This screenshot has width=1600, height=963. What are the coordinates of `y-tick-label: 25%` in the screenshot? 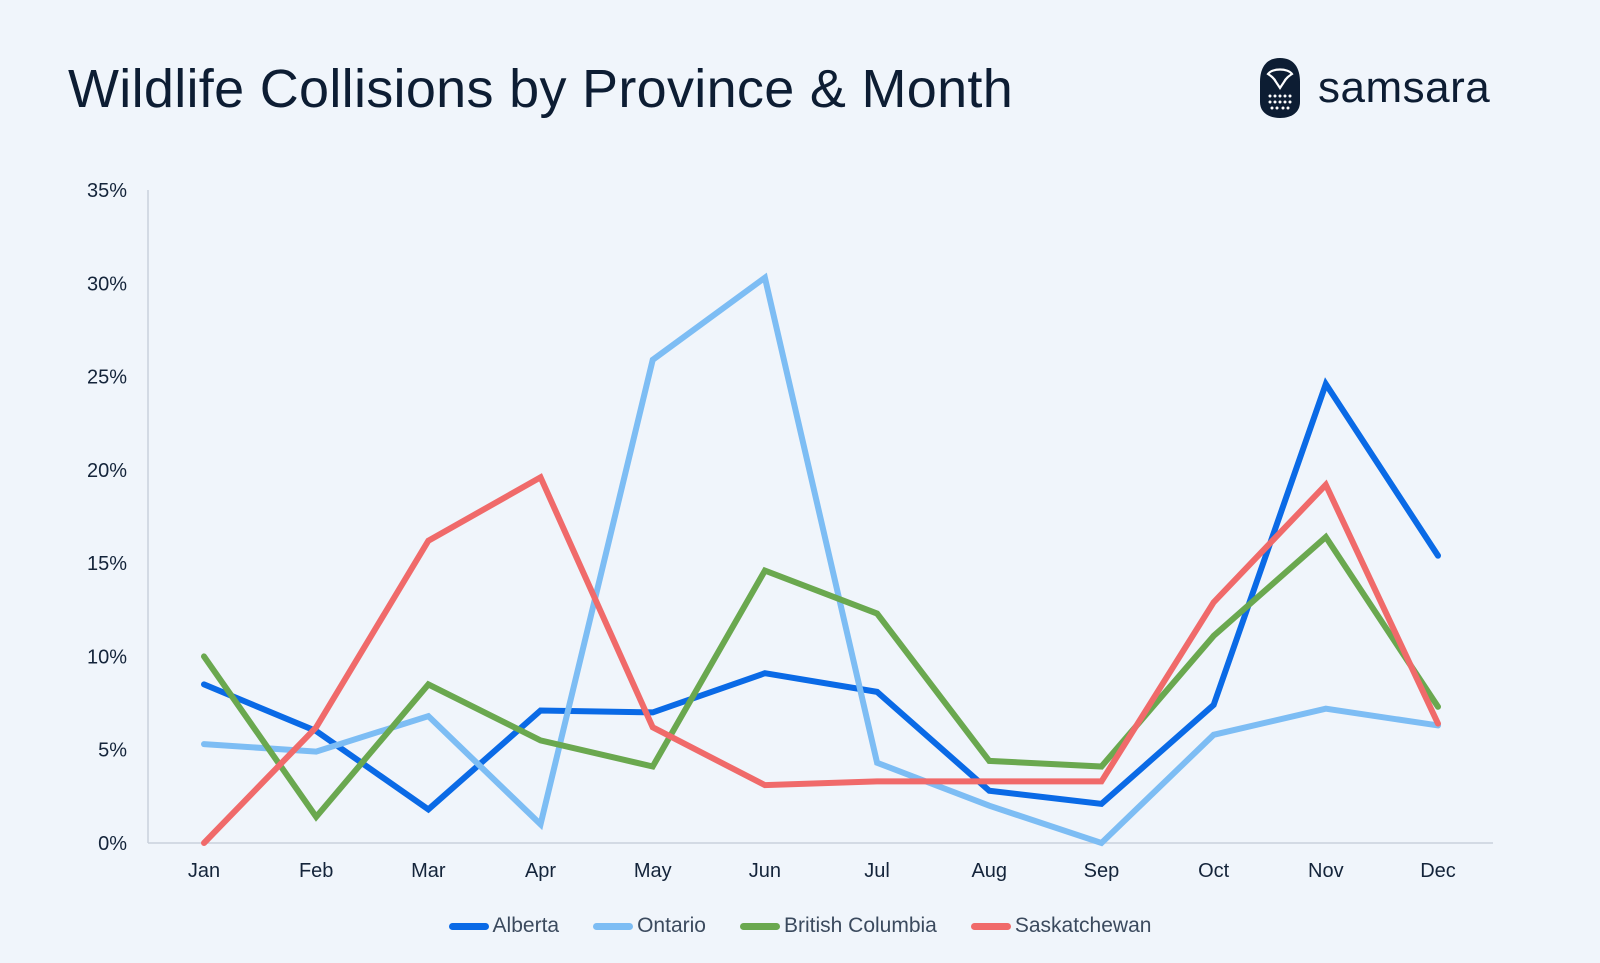 It's located at (107, 378).